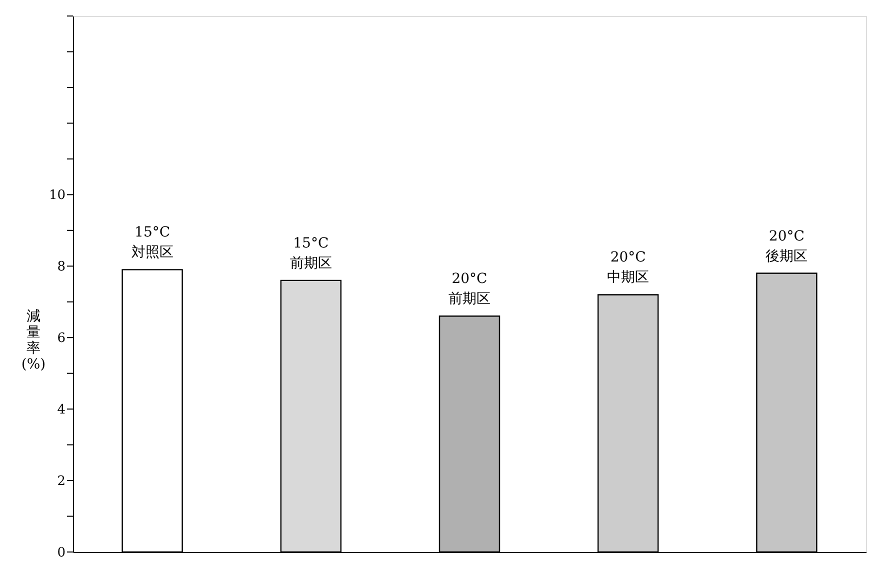 The width and height of the screenshot is (881, 567). I want to click on y-tick-label: 8, so click(61, 267).